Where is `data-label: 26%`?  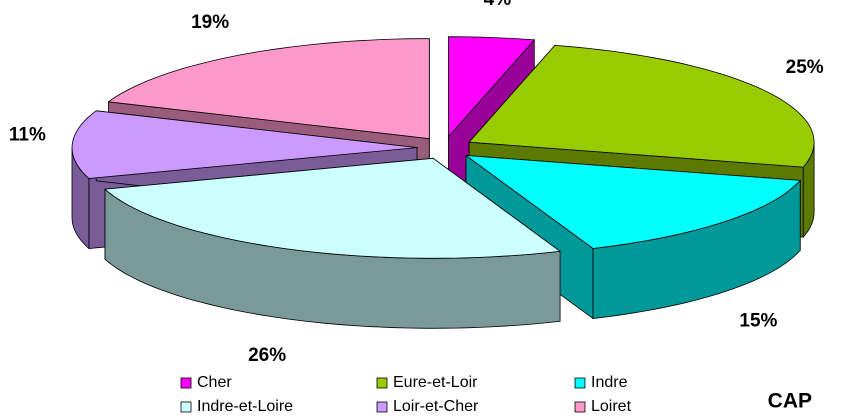 data-label: 26% is located at coordinates (267, 355).